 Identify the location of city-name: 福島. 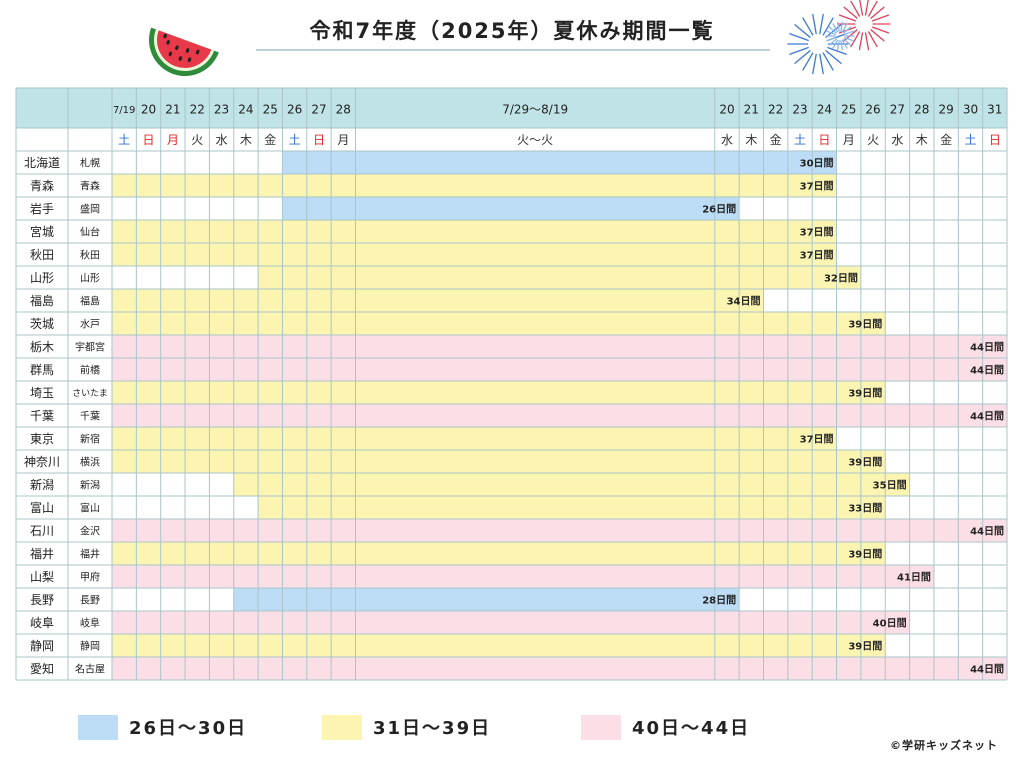
(90, 301).